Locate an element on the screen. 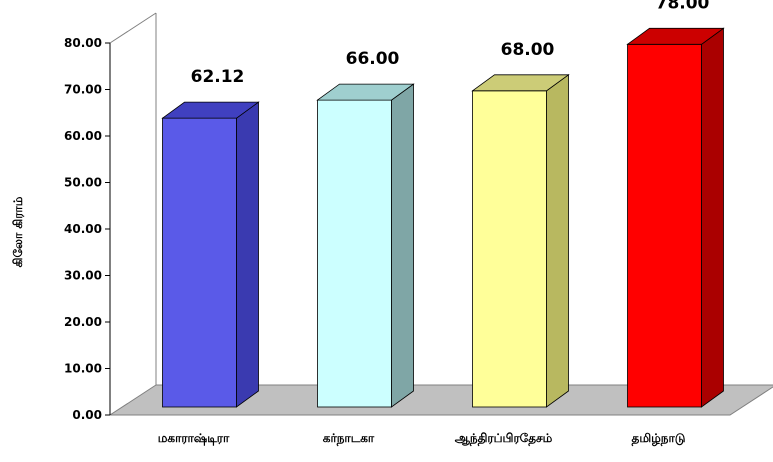 The width and height of the screenshot is (773, 462). data-label: 66.00 is located at coordinates (373, 59).